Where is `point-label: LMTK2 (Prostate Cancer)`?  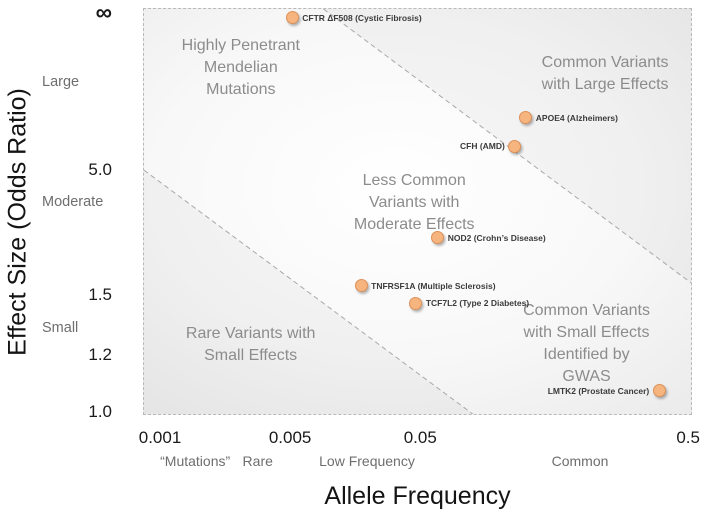 point-label: LMTK2 (Prostate Cancer) is located at coordinates (598, 390).